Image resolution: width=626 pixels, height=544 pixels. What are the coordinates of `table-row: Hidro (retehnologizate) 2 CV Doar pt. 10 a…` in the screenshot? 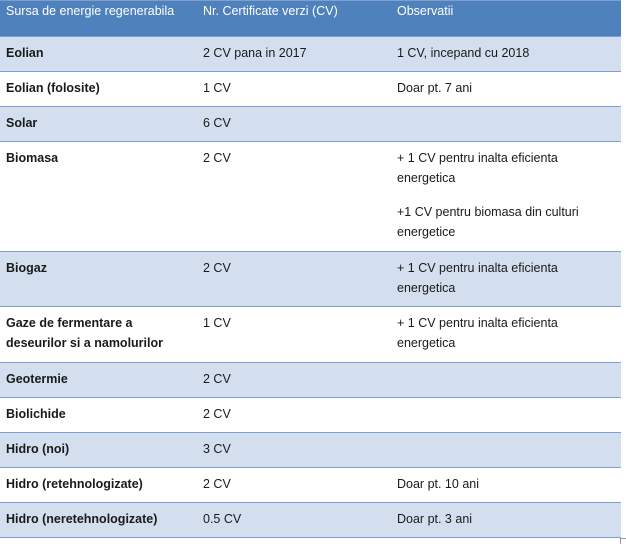 It's located at (310, 485).